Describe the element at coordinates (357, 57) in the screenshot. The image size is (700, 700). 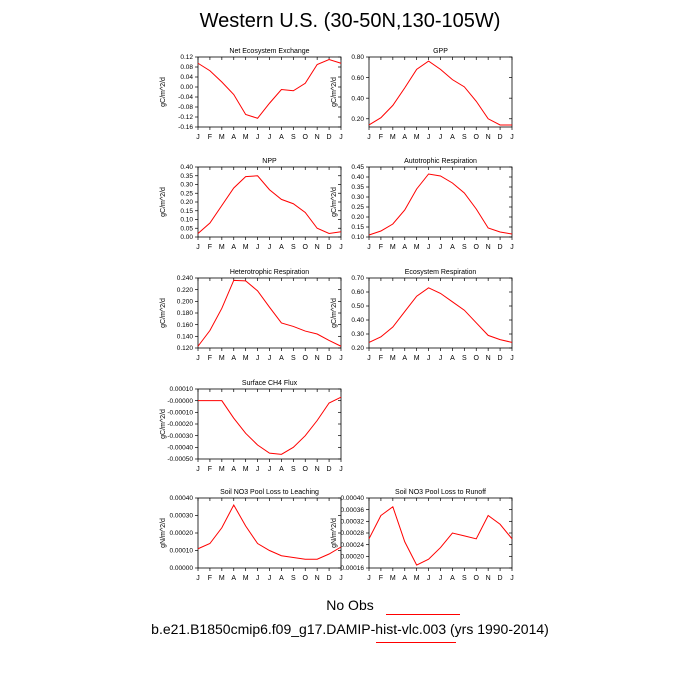
I see `y-tick-label: 0.80` at that location.